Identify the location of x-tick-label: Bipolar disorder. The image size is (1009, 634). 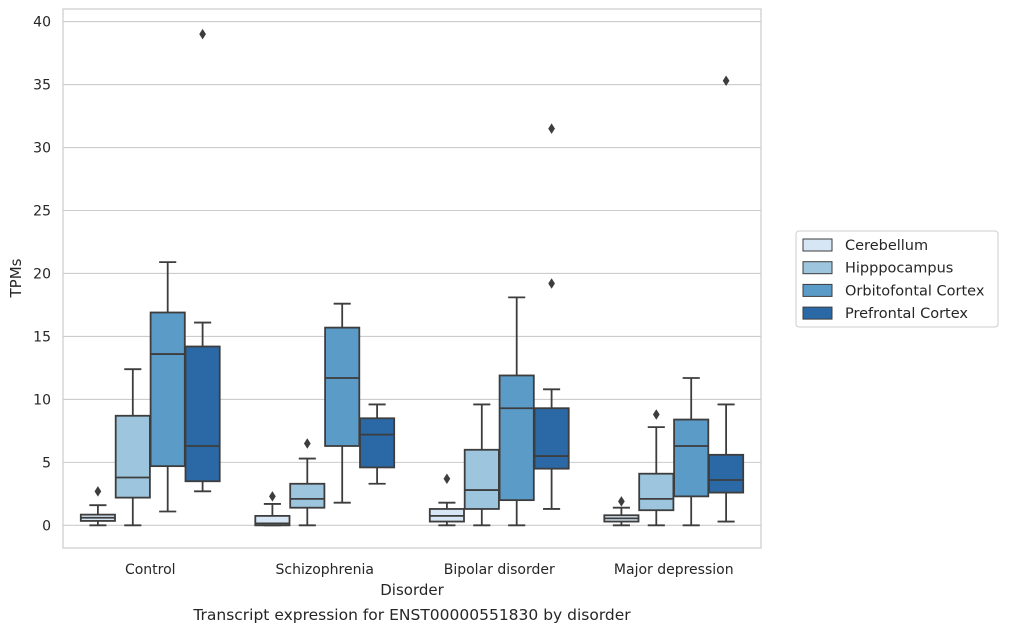
(499, 570).